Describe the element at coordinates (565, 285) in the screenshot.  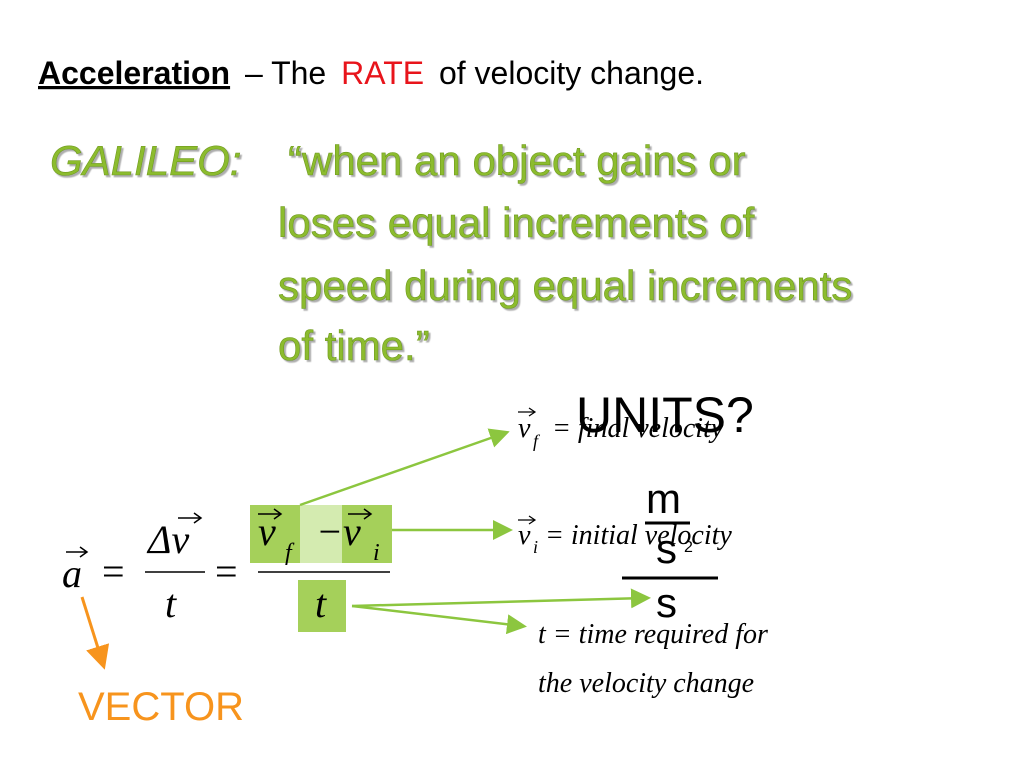
I see `quote-line: speed during equal increments` at that location.